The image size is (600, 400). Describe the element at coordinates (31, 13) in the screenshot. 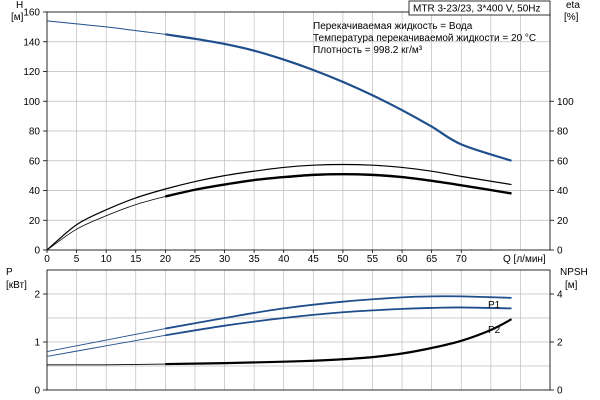

I see `top-left-tick-label: 160` at that location.